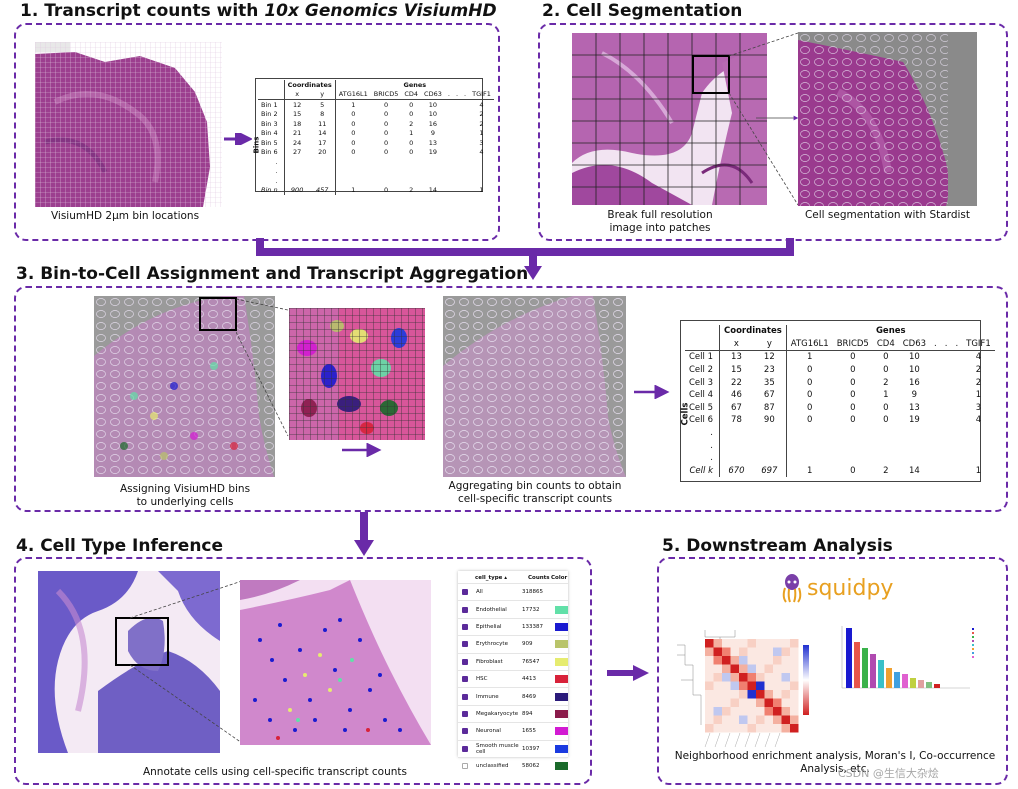 The image size is (1018, 789). Describe the element at coordinates (448, 94) in the screenshot. I see `bin-table-gene-col: .` at that location.